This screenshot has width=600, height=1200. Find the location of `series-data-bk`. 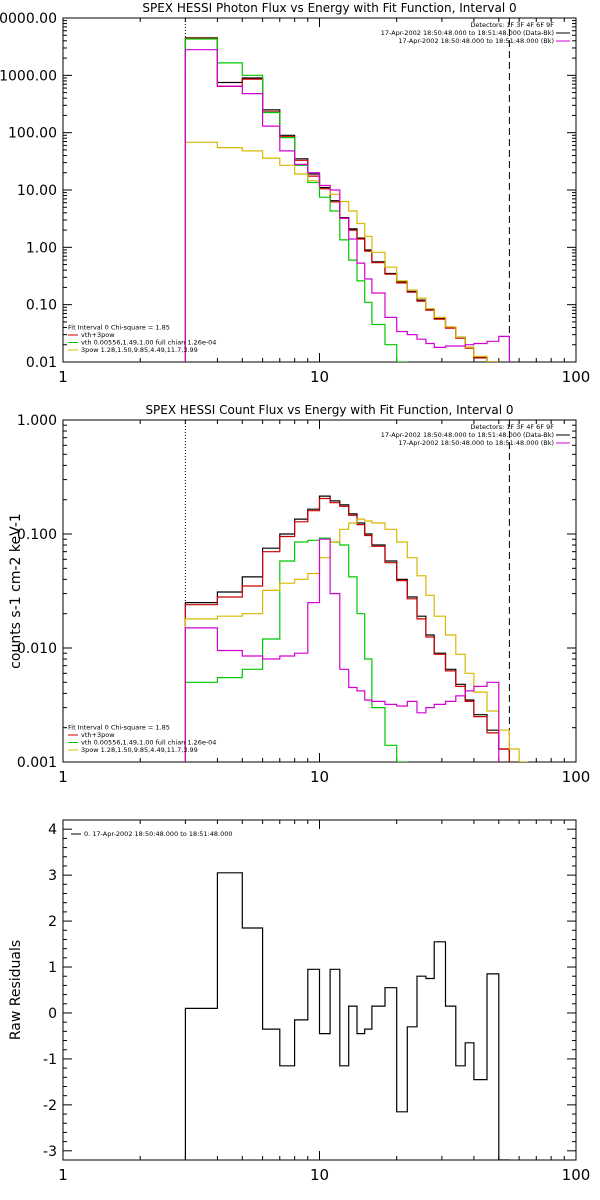

series-data-bk is located at coordinates (347, 628).